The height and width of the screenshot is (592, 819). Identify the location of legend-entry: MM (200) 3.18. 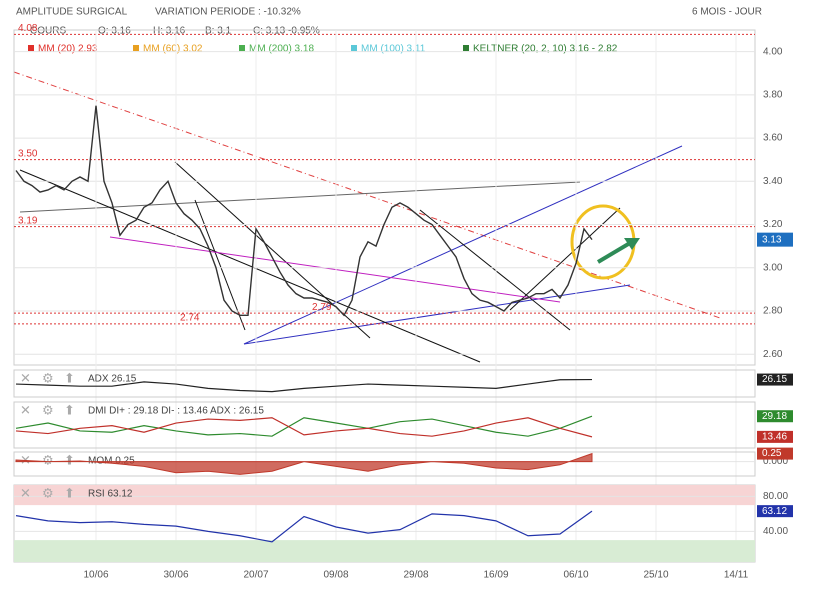
(281, 49).